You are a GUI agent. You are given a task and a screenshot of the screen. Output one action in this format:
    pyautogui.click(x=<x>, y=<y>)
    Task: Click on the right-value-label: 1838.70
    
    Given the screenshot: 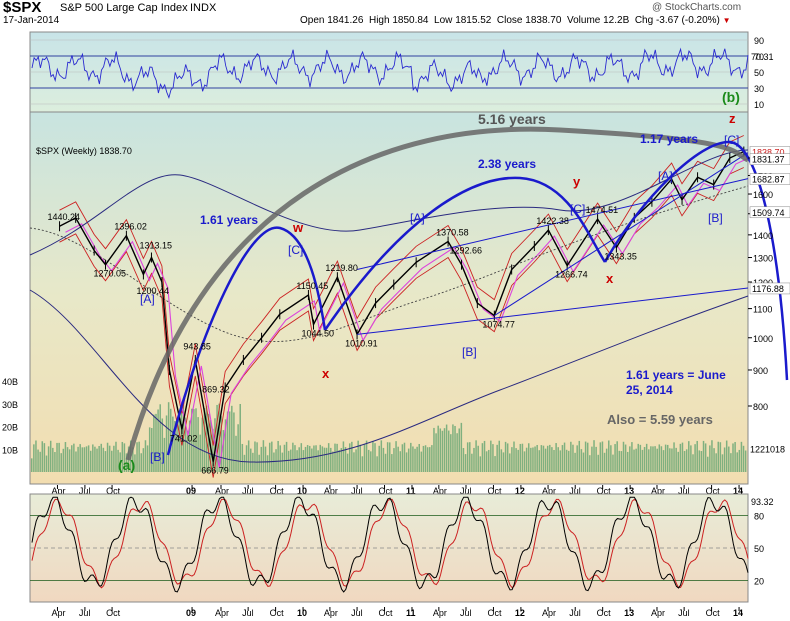 What is the action you would take?
    pyautogui.click(x=768, y=152)
    